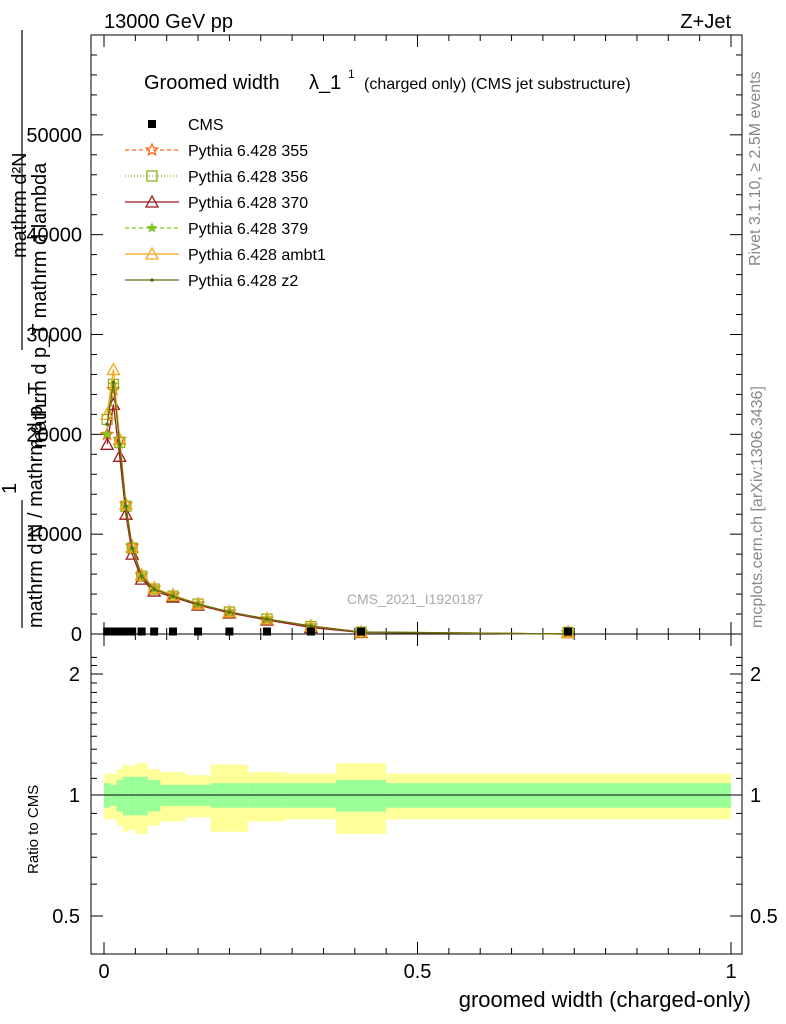 This screenshot has height=1024, width=786. Describe the element at coordinates (152, 124) in the screenshot. I see `legend-marker-cms` at that location.